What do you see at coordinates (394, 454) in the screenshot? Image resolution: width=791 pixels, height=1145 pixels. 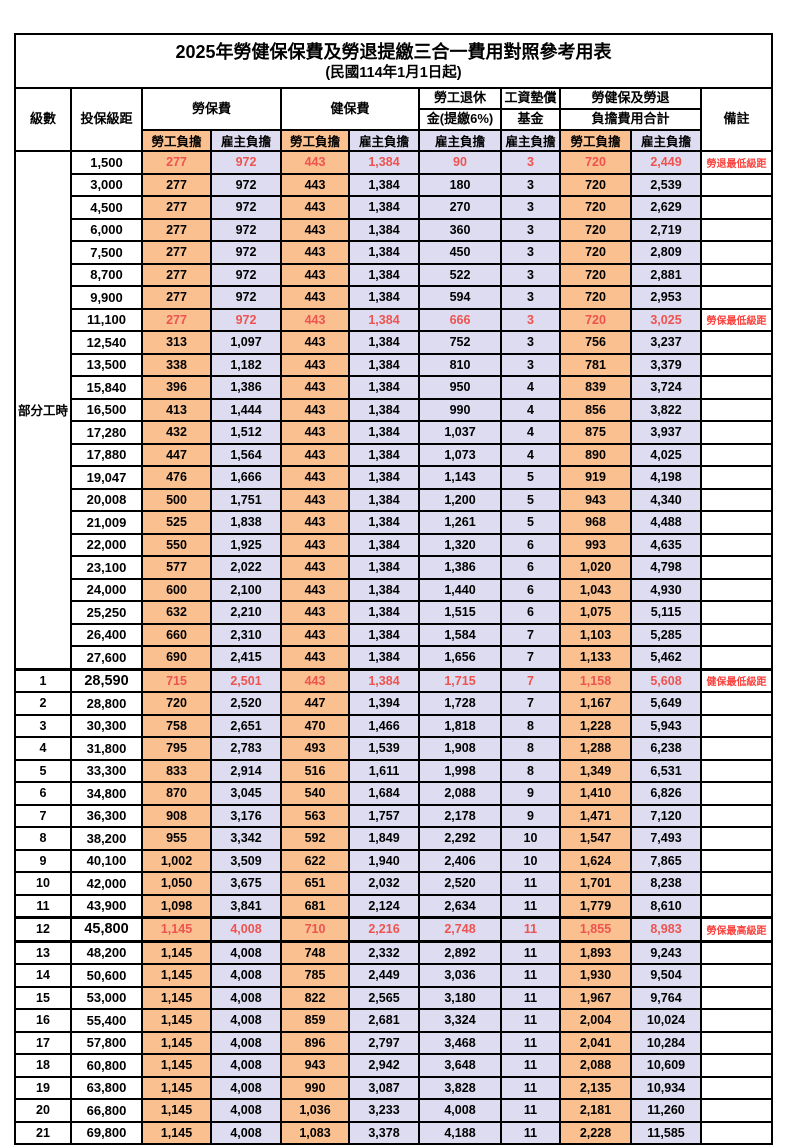 I see `table-row: 17,880 447 1,564 443 1,384 1,073 4 890 4,025` at bounding box center [394, 454].